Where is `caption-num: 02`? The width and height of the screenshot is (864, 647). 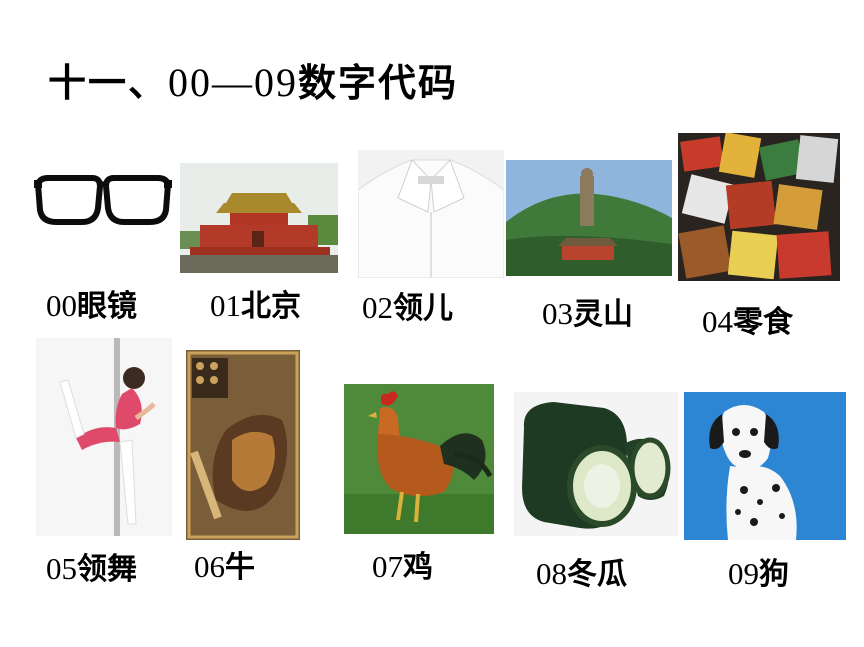
caption-num: 02 is located at coordinates (377, 307).